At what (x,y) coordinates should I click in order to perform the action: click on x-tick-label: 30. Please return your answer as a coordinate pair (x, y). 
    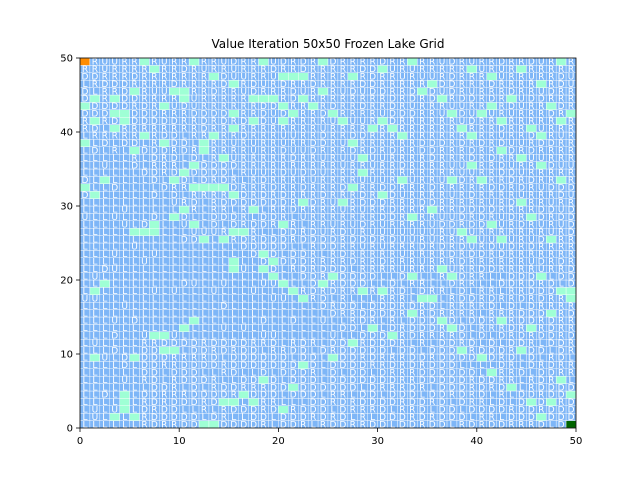
    Looking at the image, I should click on (377, 441).